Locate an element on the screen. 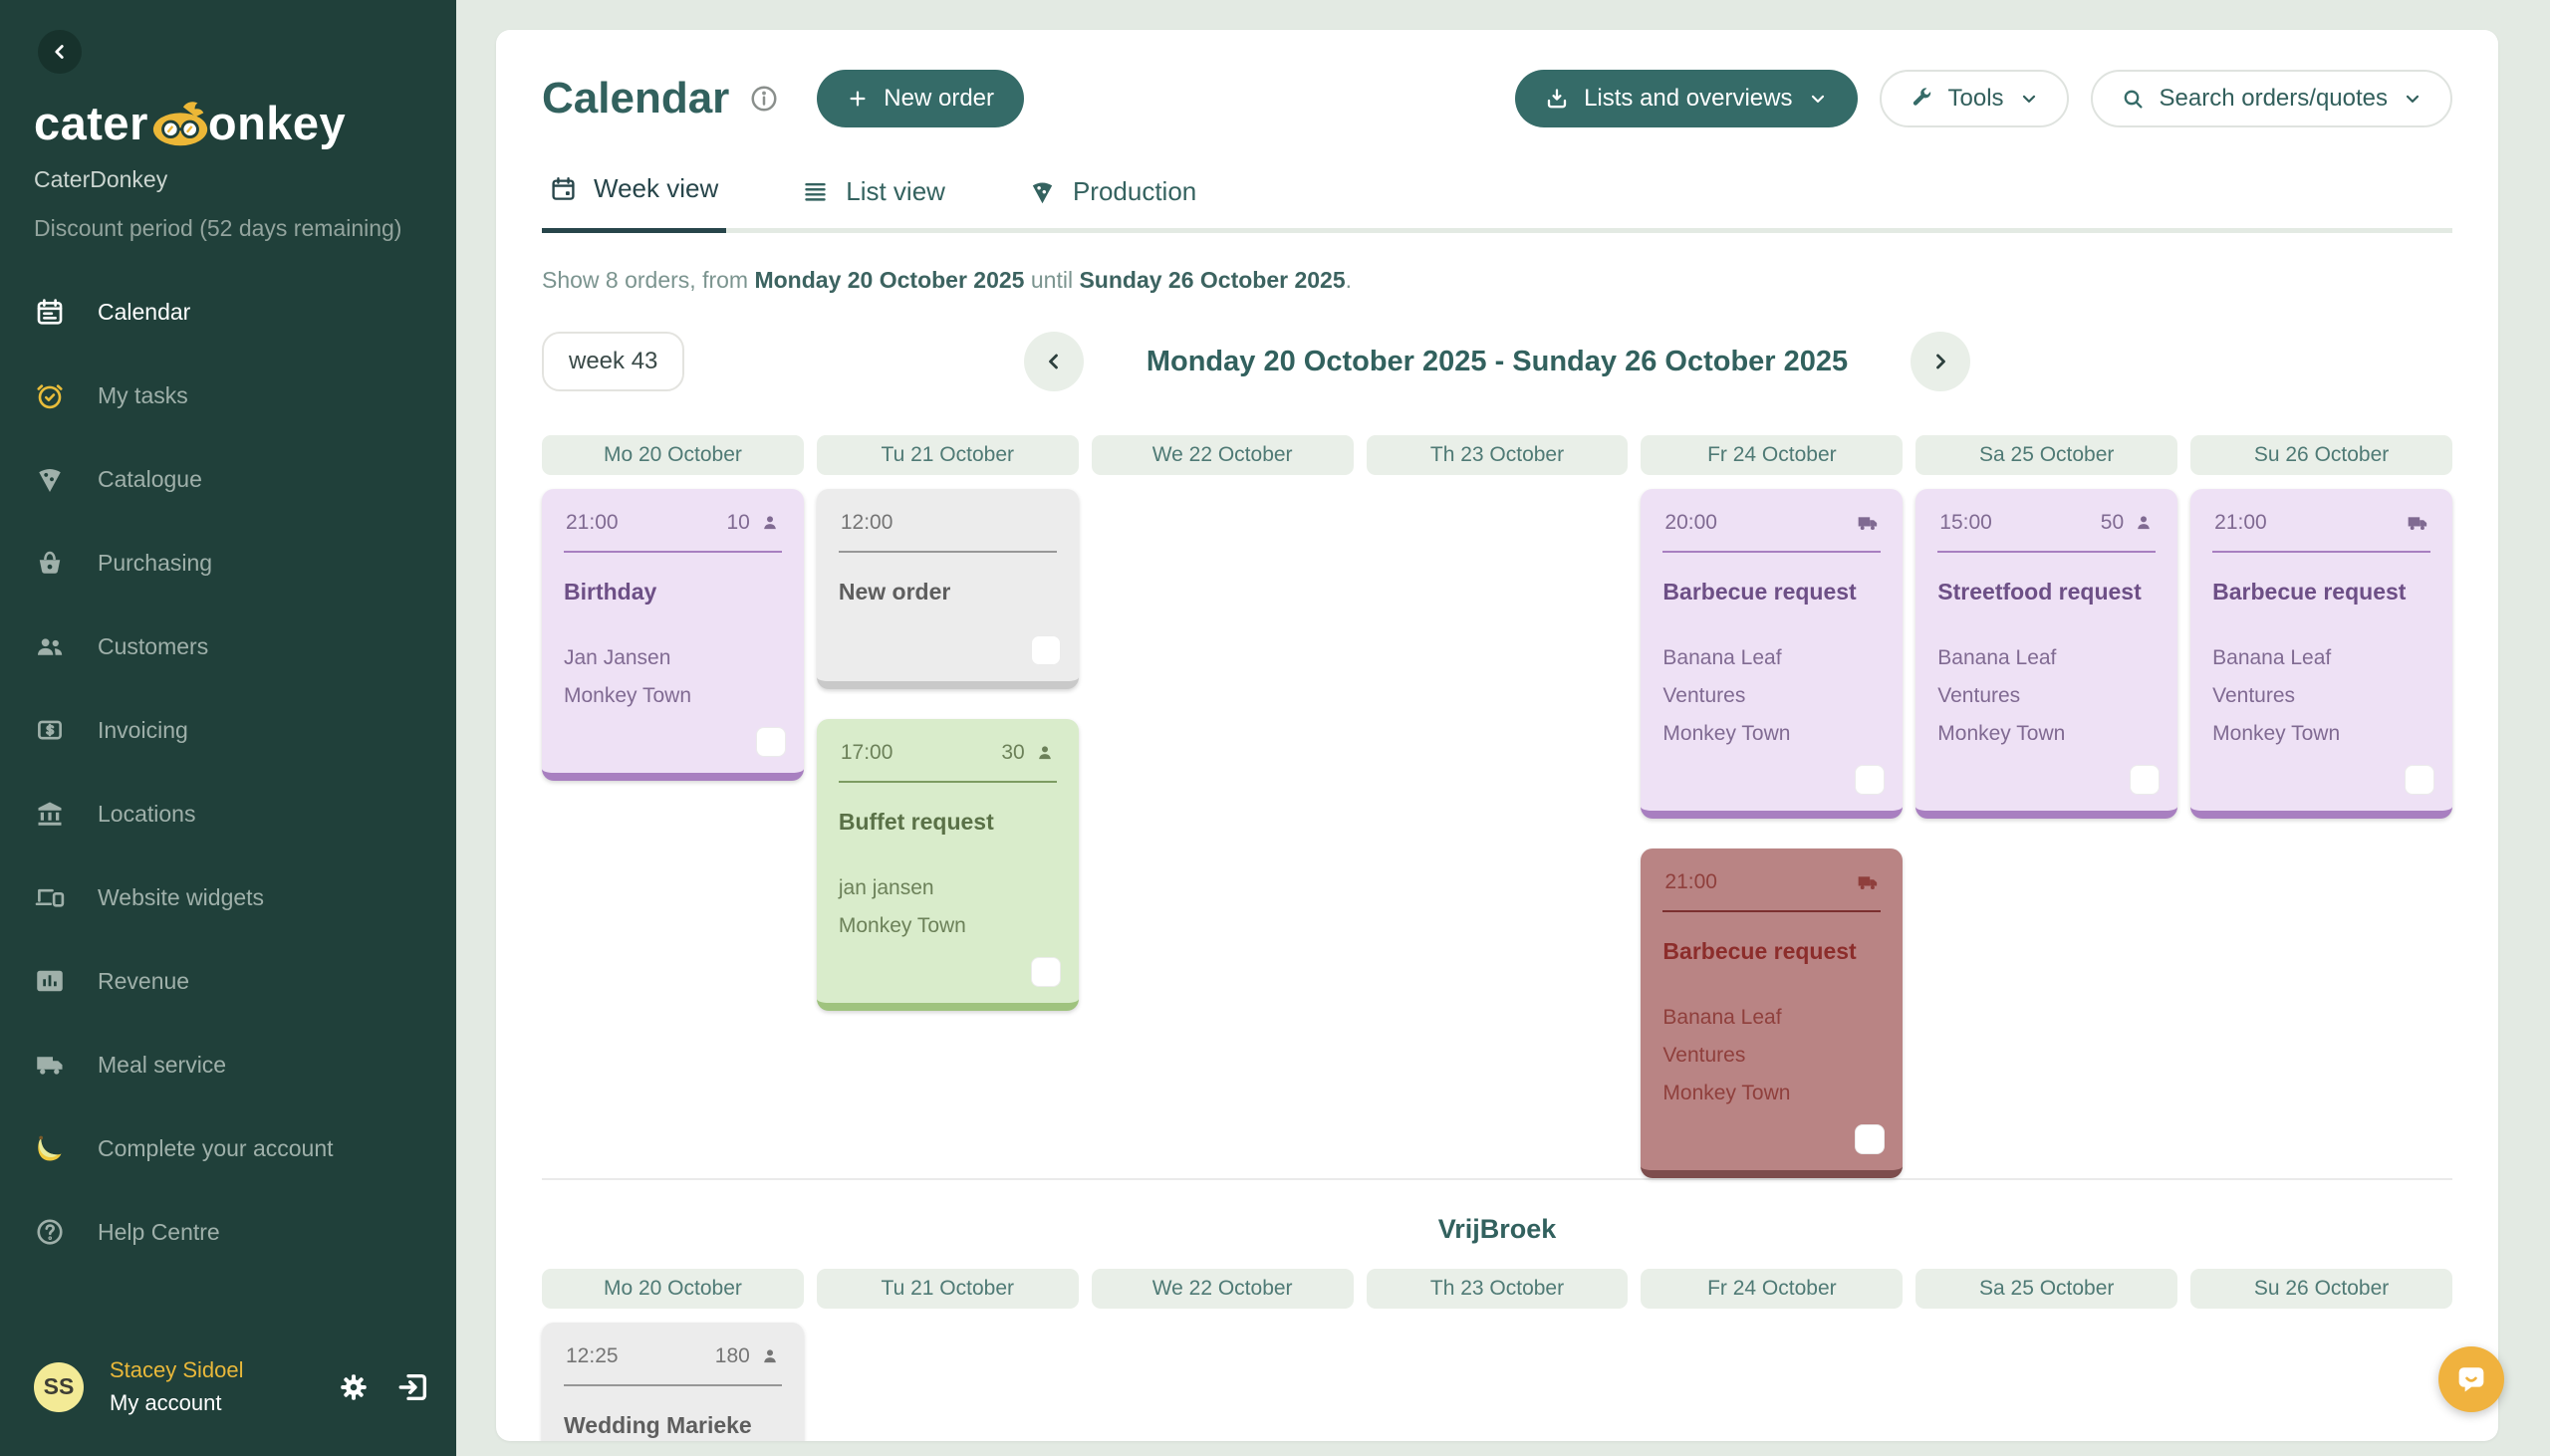 This screenshot has height=1456, width=2550. order-card: 21:00 10 Birthday Jan Jansen Monkey Town is located at coordinates (673, 635).